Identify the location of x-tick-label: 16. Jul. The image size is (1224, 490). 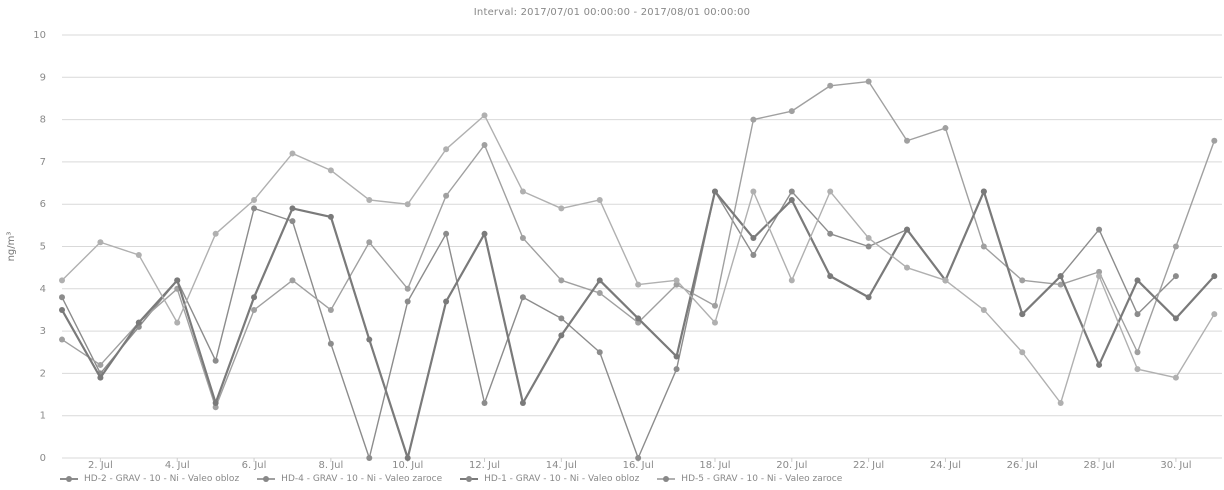
(638, 465).